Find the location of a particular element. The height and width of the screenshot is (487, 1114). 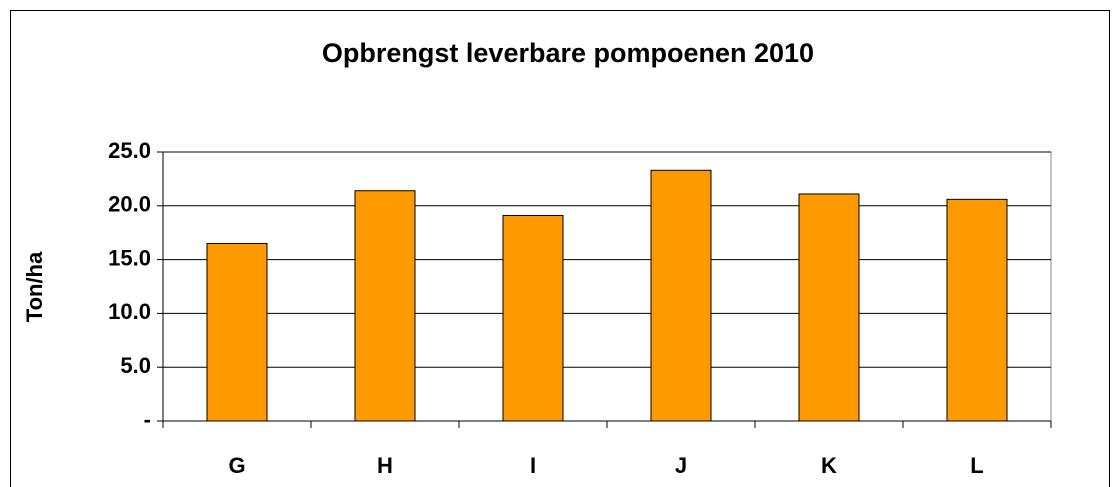

y-tick-label: 5.0 is located at coordinates (135, 365).